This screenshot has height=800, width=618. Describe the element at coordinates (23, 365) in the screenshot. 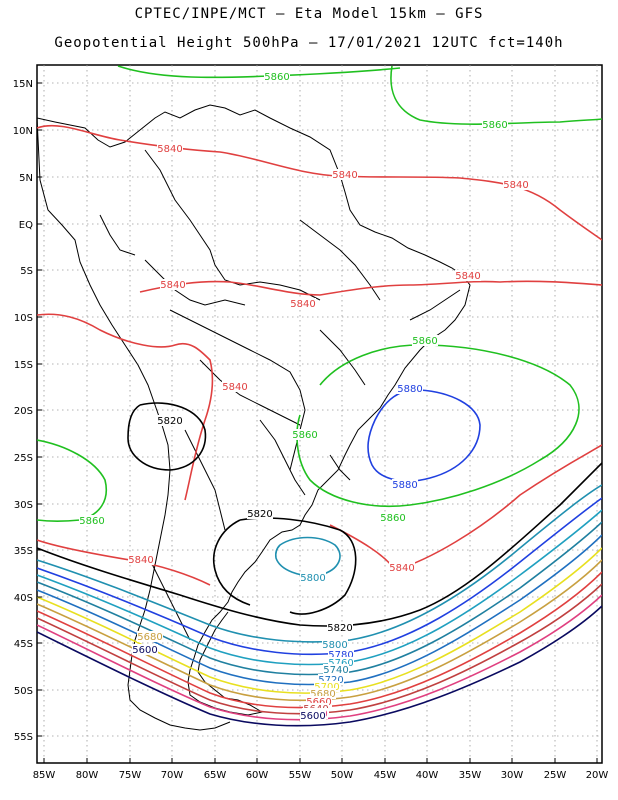

I see `lat-label: 15S` at that location.